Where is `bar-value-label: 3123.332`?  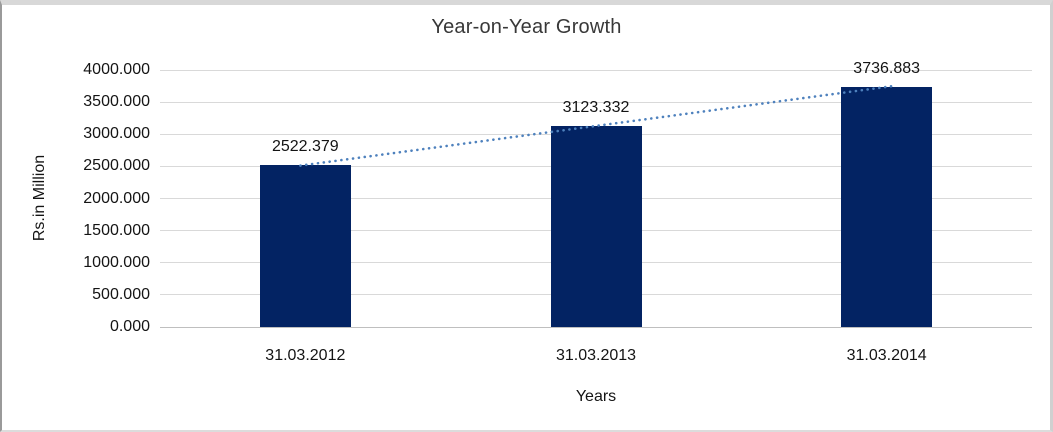
bar-value-label: 3123.332 is located at coordinates (596, 108).